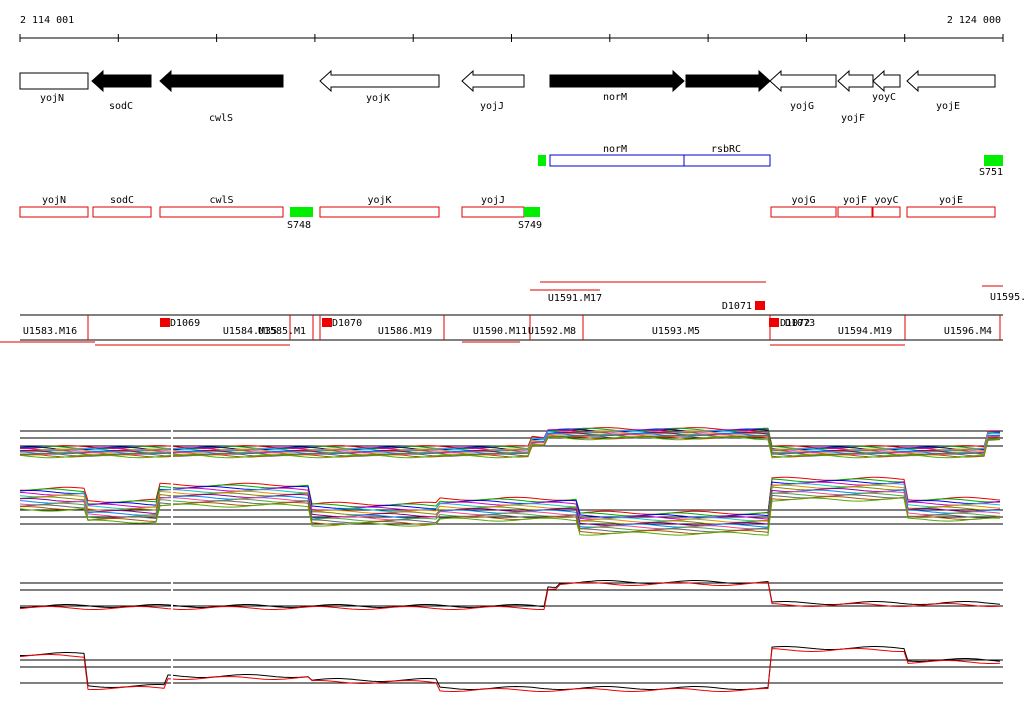  I want to click on gene-label: yojK, so click(378, 98).